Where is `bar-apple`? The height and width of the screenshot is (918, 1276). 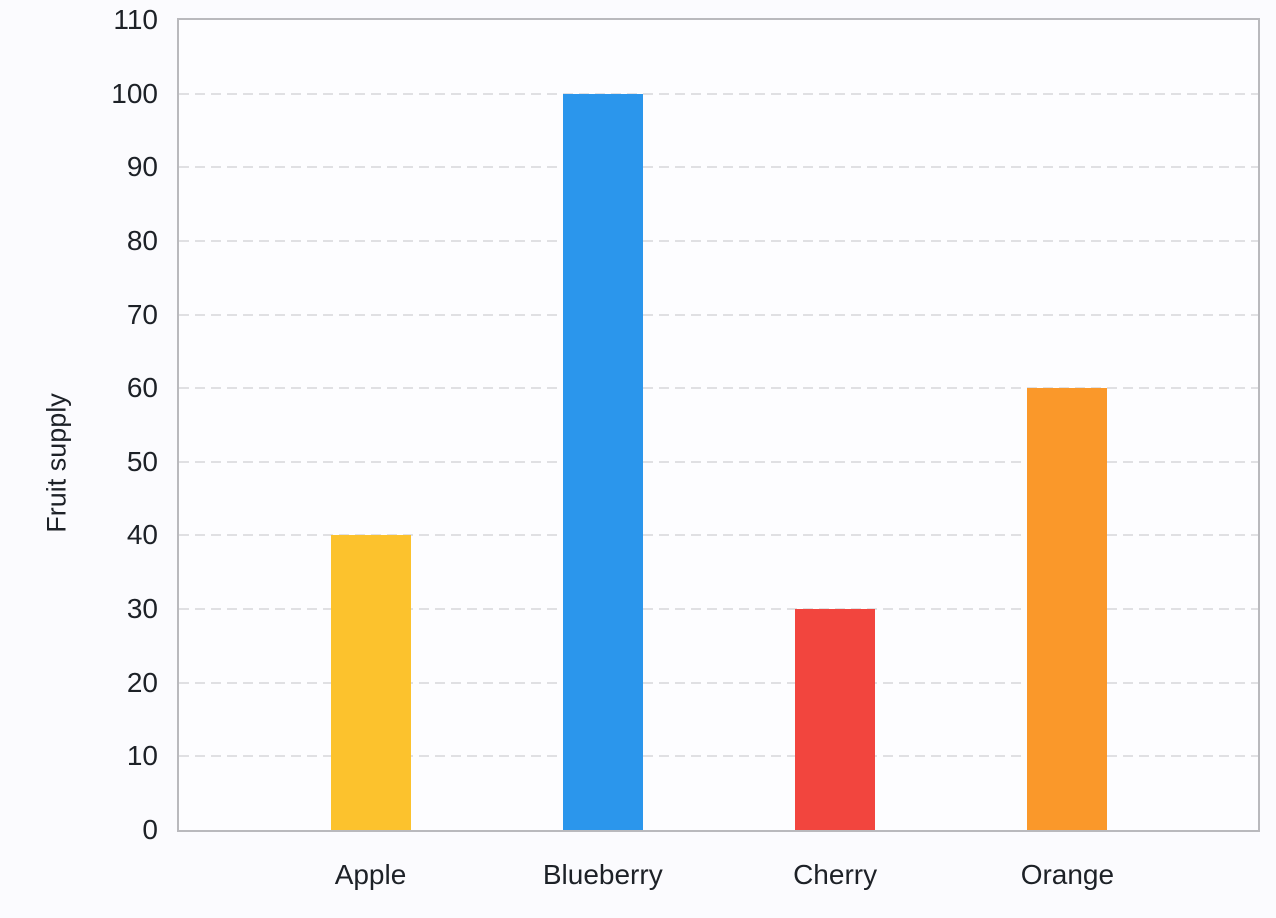 bar-apple is located at coordinates (370, 682).